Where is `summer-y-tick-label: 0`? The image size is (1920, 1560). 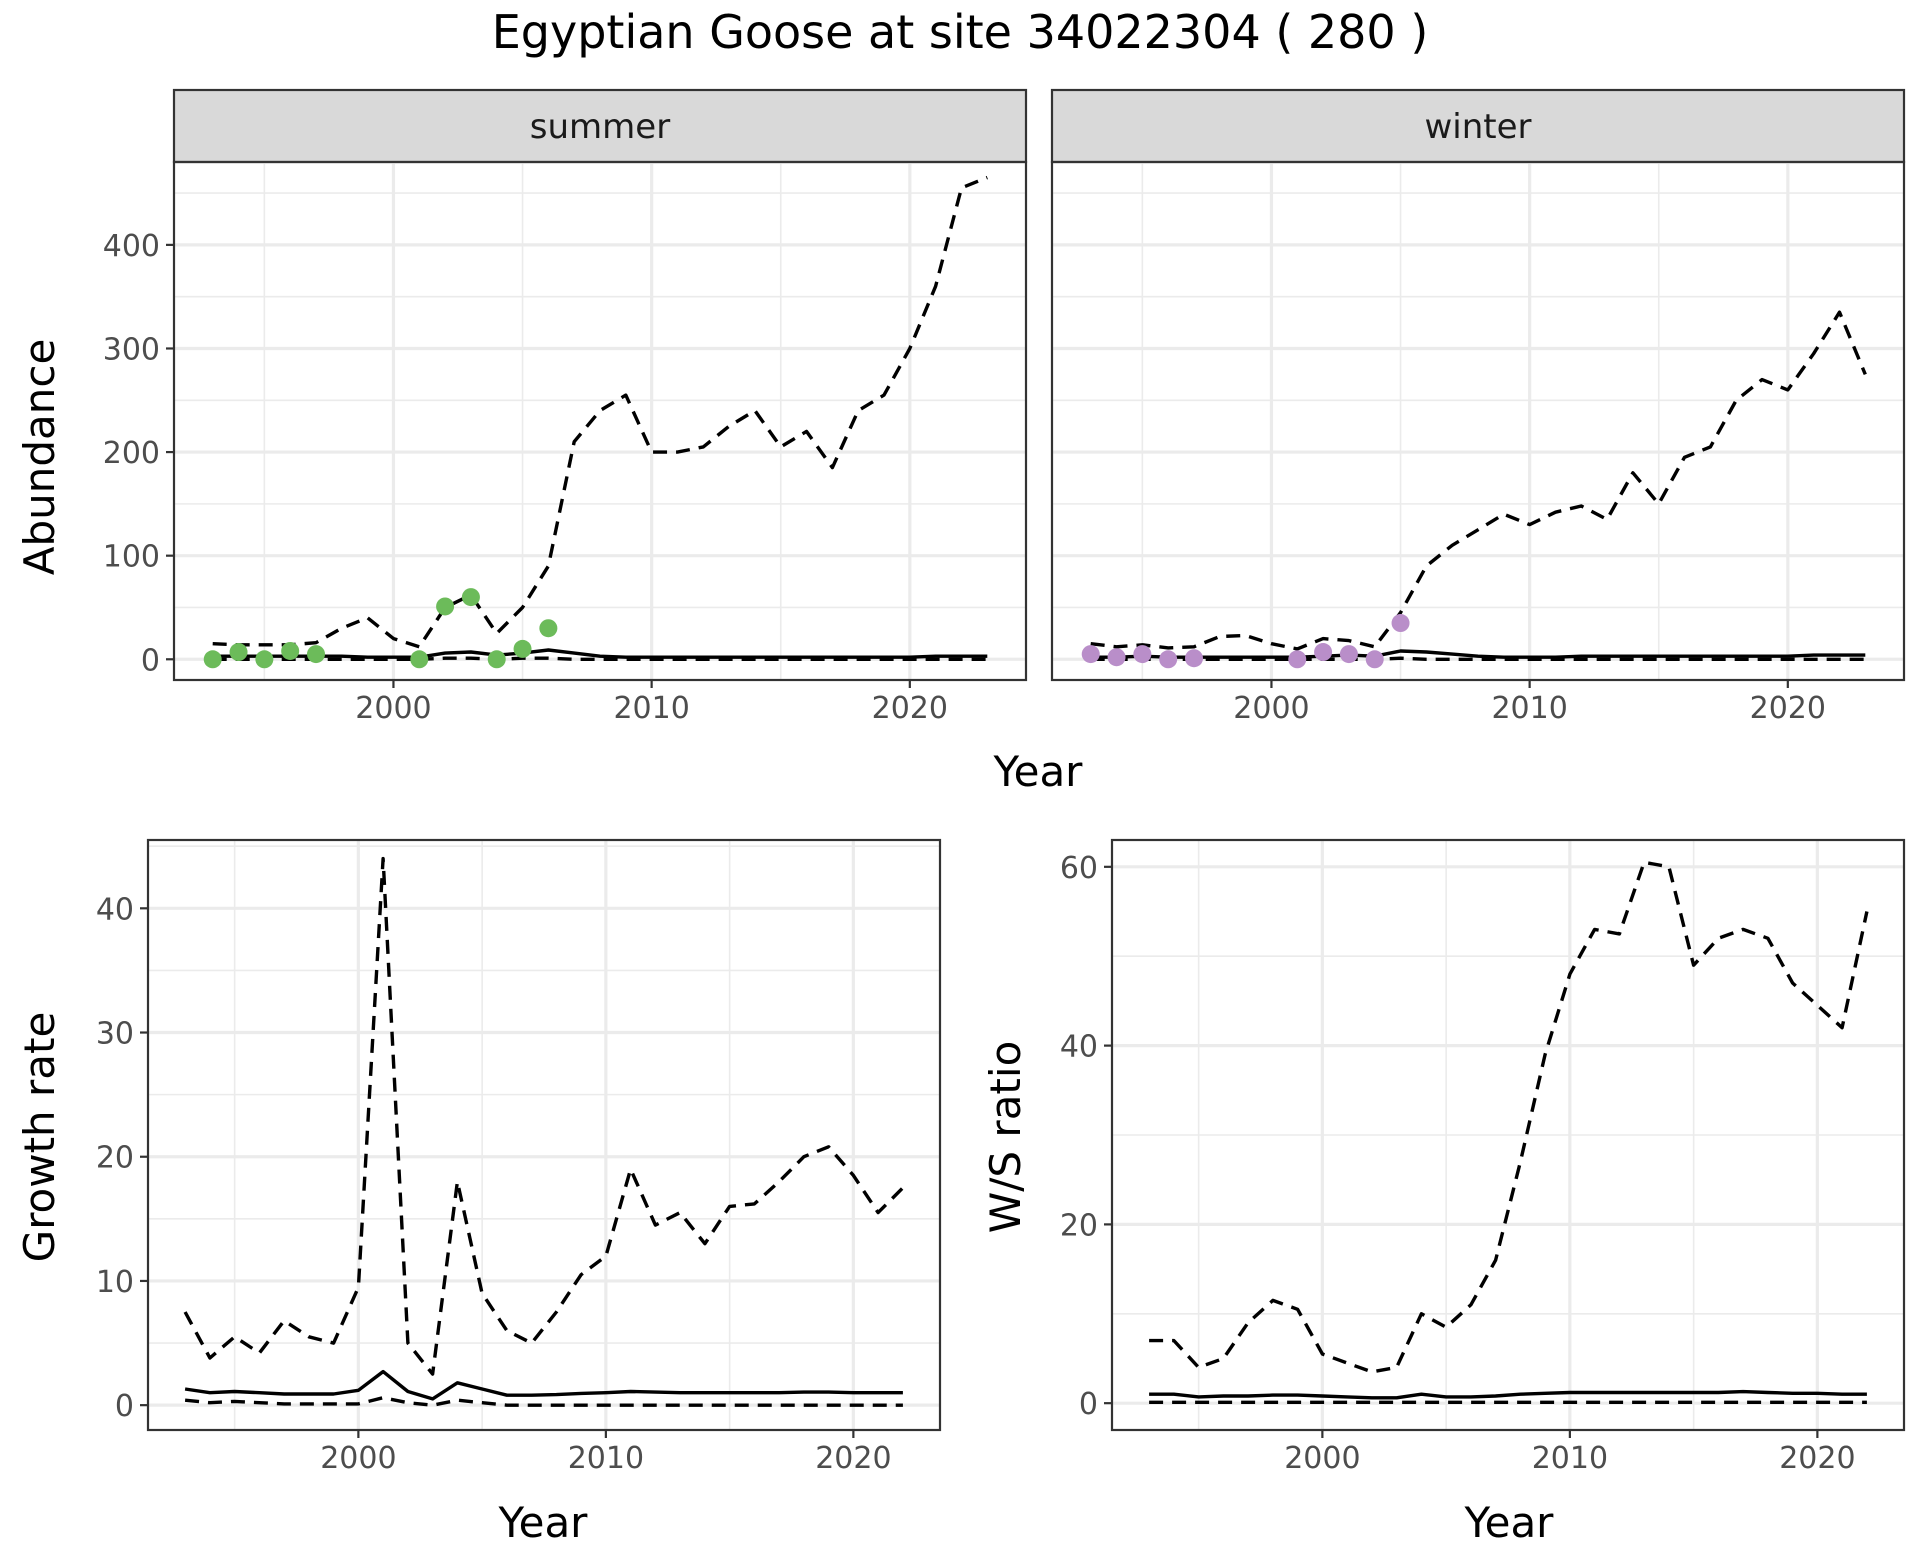
summer-y-tick-label: 0 is located at coordinates (150, 660).